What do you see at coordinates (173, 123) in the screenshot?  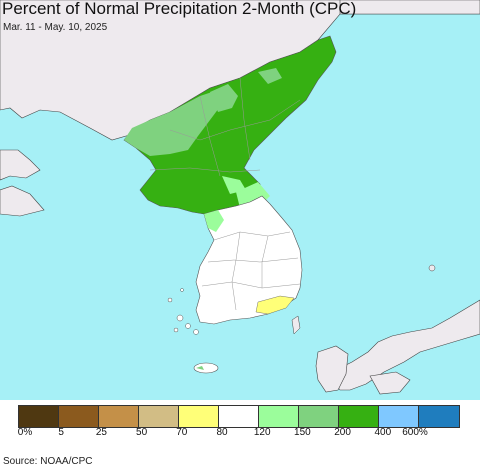 I see `nk-light-green-west` at bounding box center [173, 123].